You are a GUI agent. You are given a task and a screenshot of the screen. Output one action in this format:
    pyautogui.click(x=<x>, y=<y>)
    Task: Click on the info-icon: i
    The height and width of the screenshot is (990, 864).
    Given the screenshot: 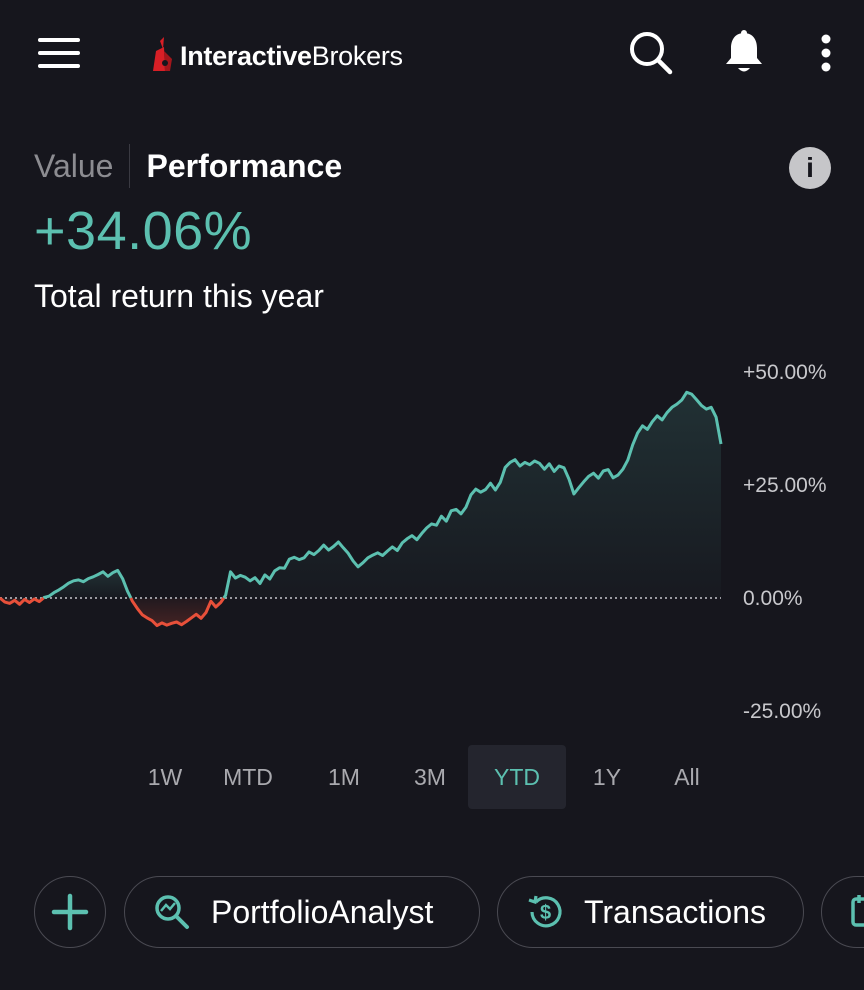 What is the action you would take?
    pyautogui.click(x=810, y=168)
    